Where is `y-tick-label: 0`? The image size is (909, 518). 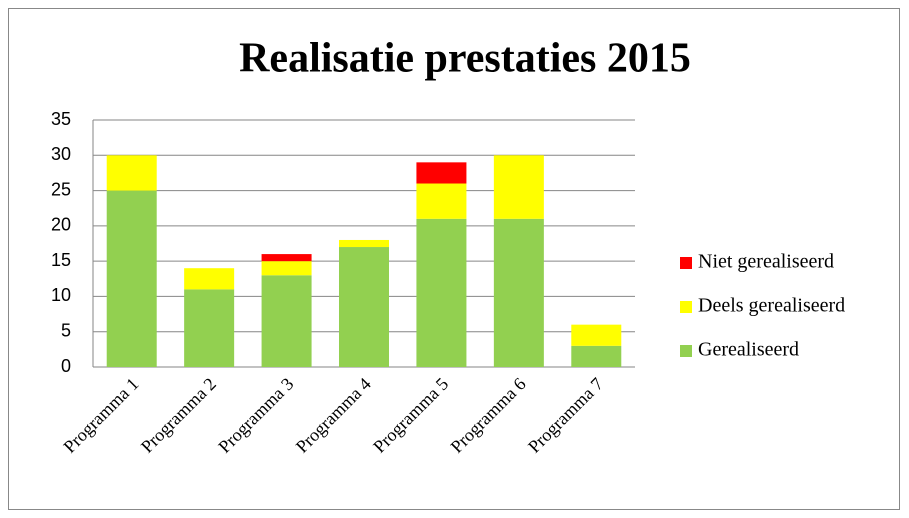 y-tick-label: 0 is located at coordinates (66, 366).